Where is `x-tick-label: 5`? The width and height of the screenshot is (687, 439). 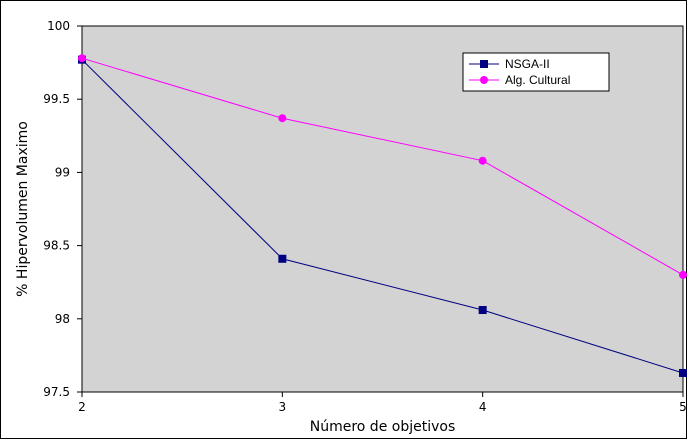
x-tick-label: 5 is located at coordinates (683, 407).